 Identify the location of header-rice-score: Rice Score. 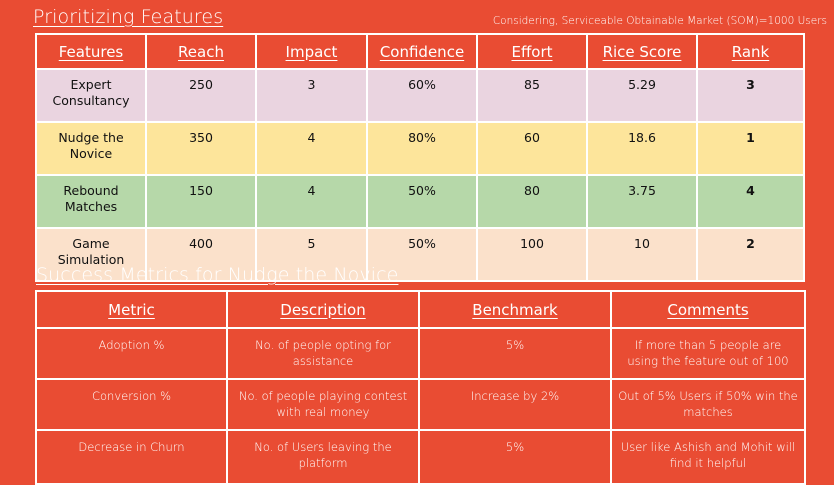
(642, 51).